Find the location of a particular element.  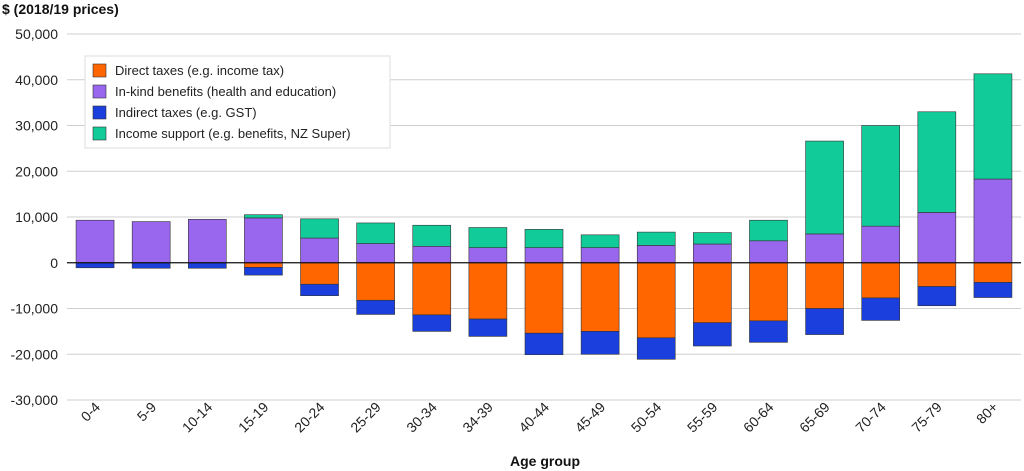

x-tick-label: 34-39 is located at coordinates (477, 417).